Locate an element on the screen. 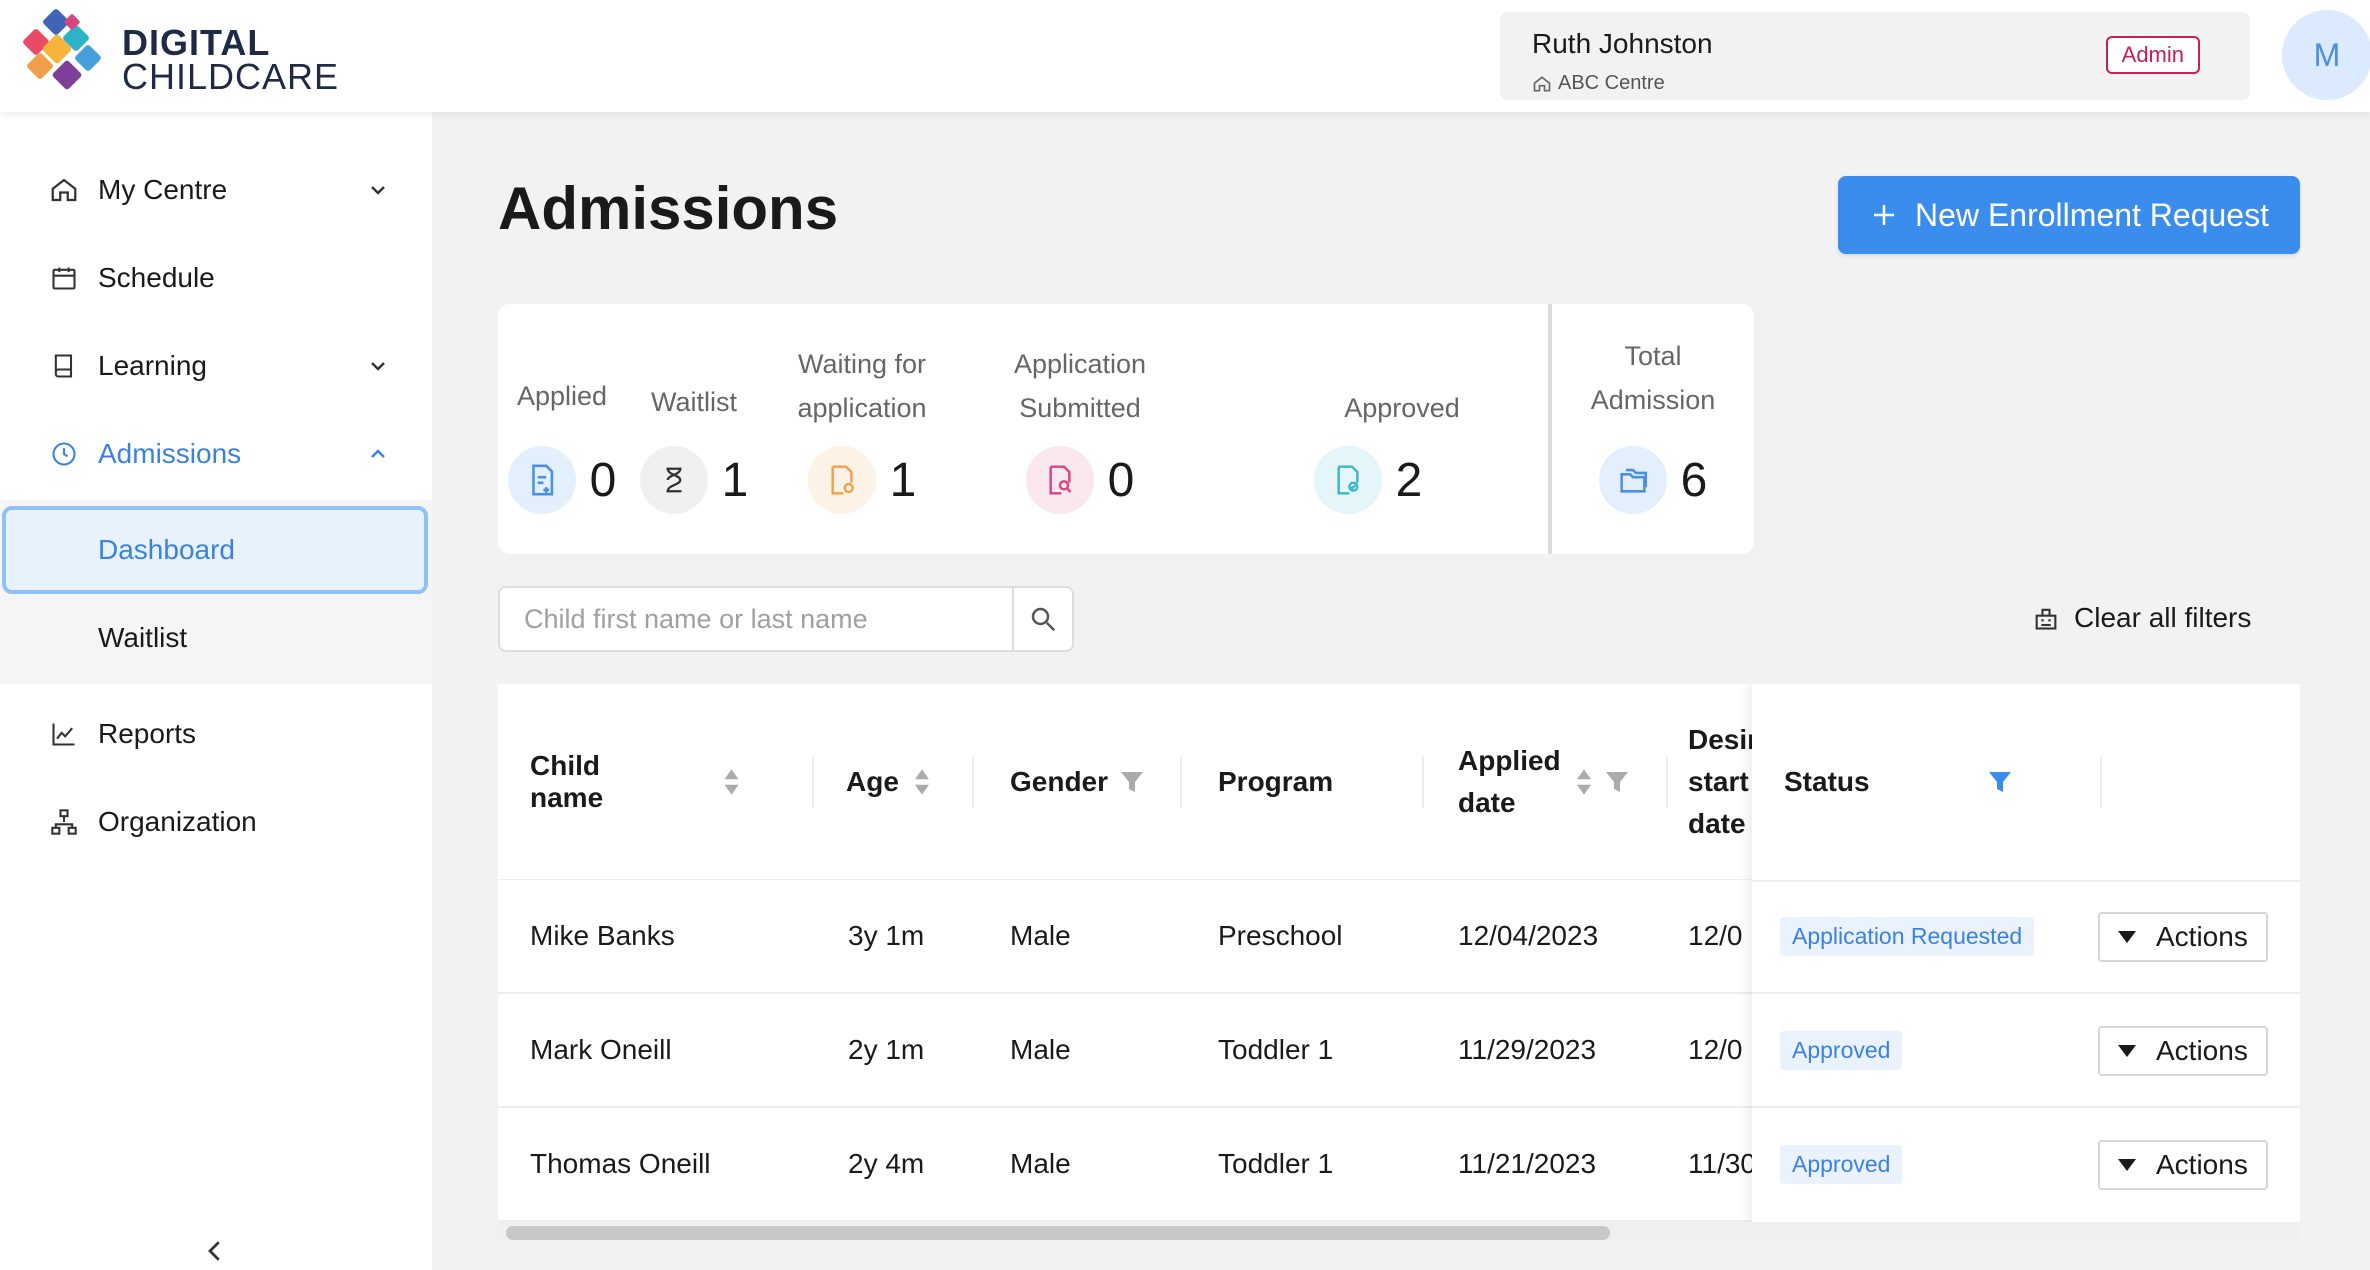 This screenshot has width=2370, height=1270. user-centre-label: ABC Centre is located at coordinates (1611, 83).